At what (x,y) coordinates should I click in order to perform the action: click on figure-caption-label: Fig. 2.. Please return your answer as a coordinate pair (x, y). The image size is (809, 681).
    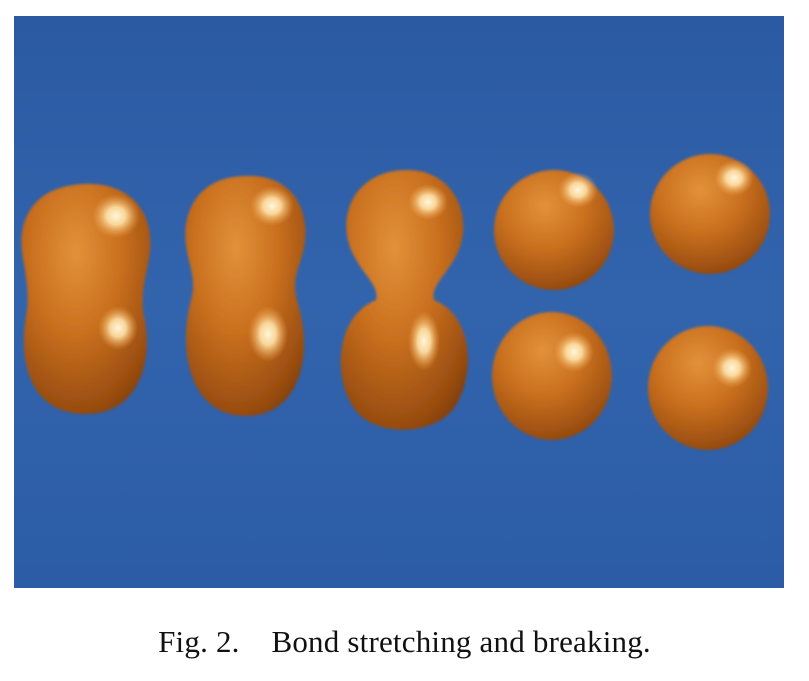
    Looking at the image, I should click on (199, 641).